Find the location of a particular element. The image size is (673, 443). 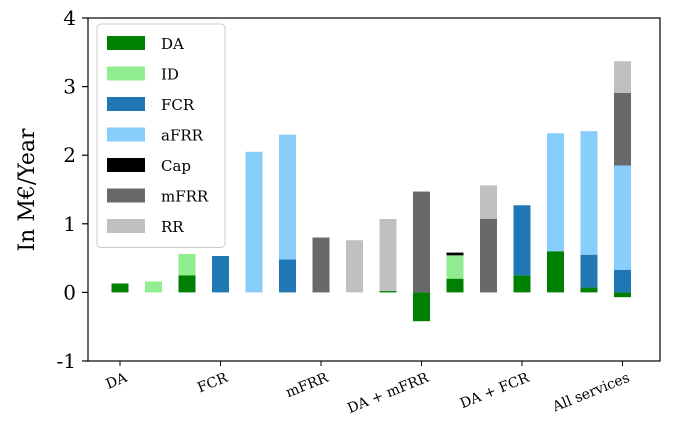

legend-swatch-afrr is located at coordinates (126, 134).